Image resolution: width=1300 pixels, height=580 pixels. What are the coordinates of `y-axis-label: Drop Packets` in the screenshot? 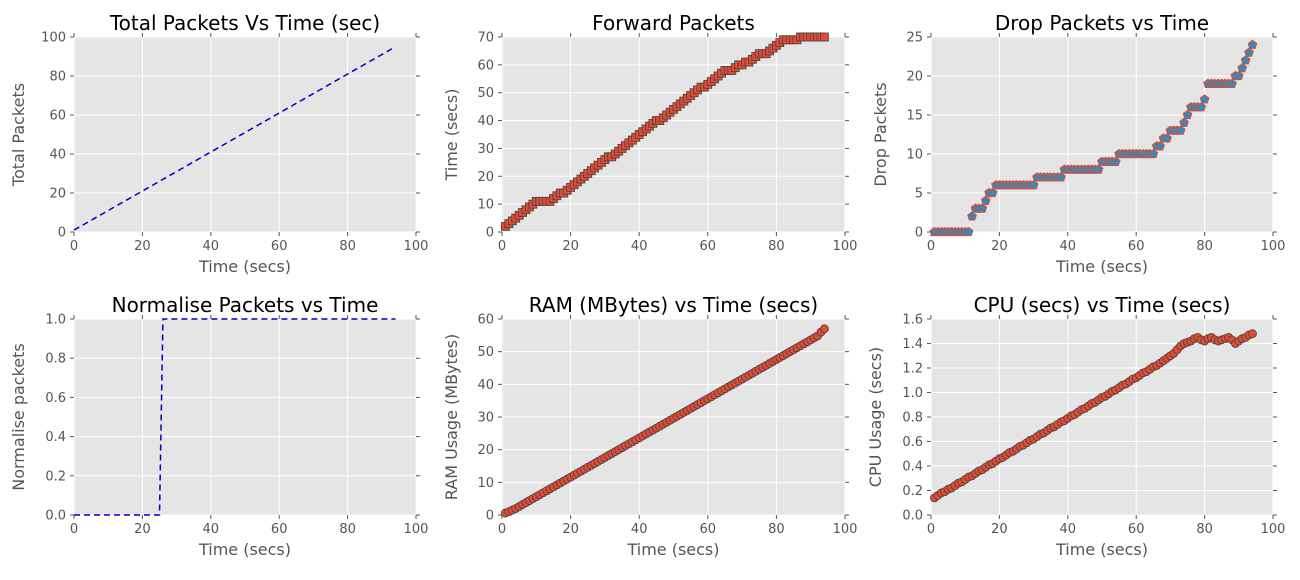 It's located at (880, 134).